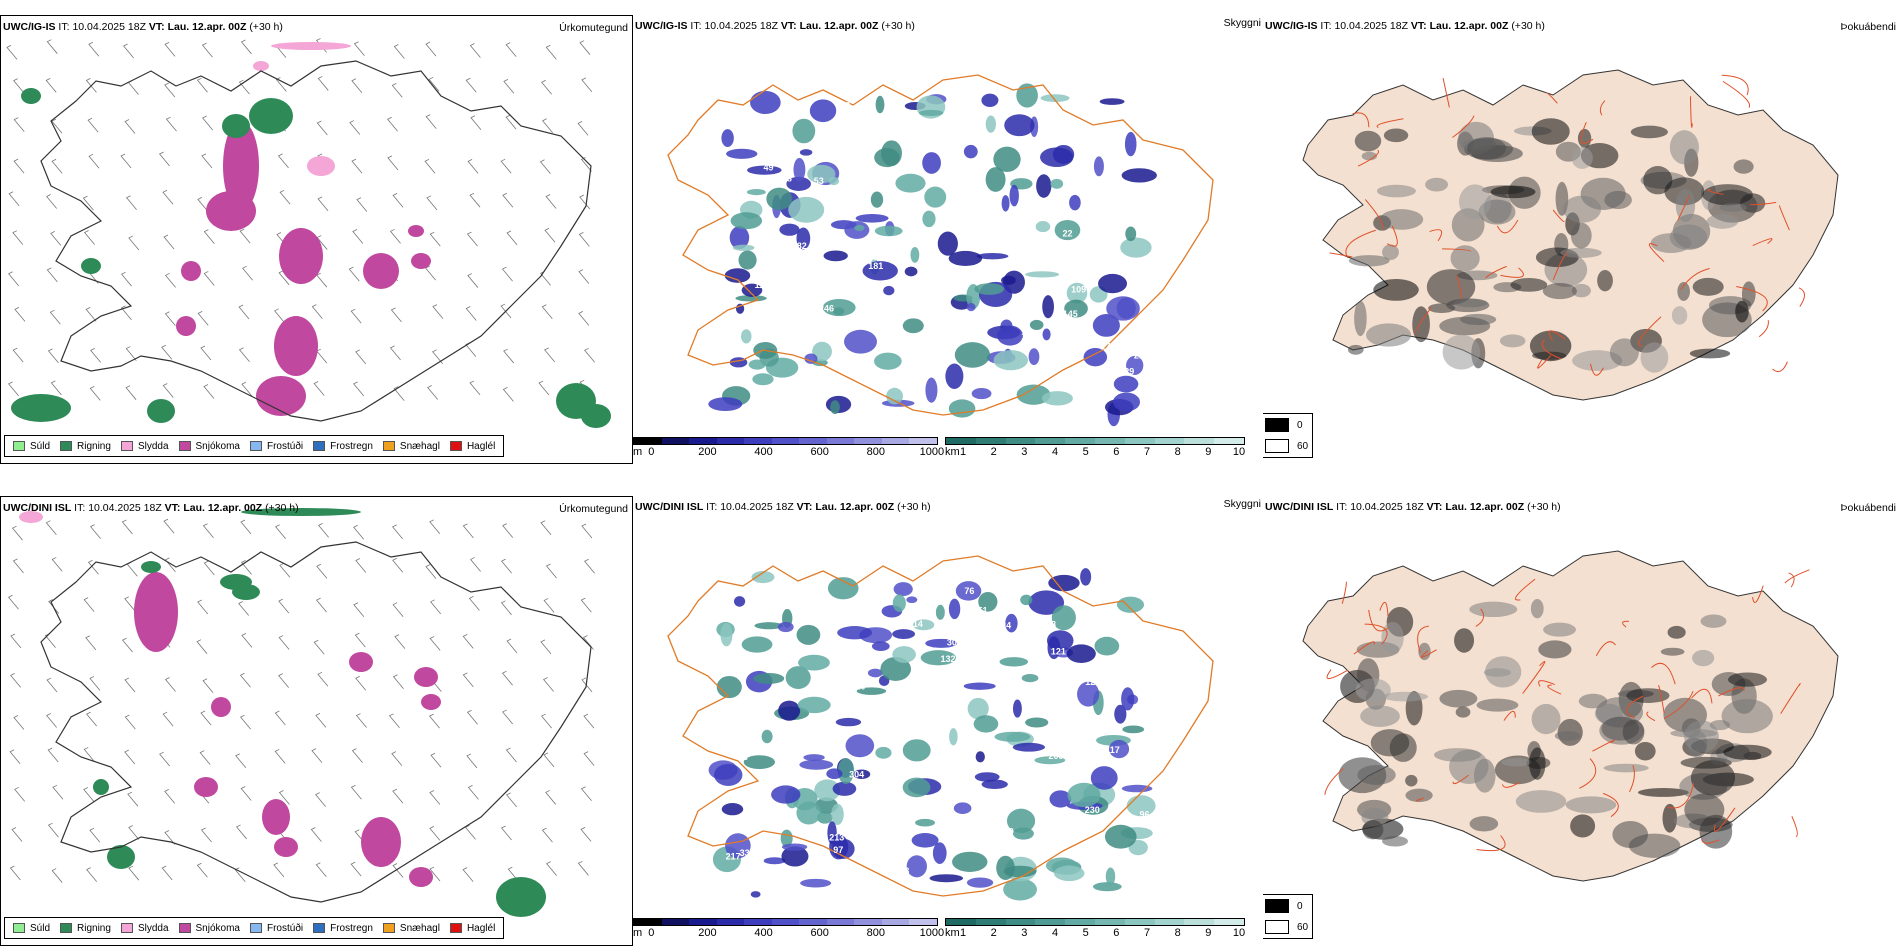  What do you see at coordinates (85, 928) in the screenshot?
I see `legend-item: Rigning` at bounding box center [85, 928].